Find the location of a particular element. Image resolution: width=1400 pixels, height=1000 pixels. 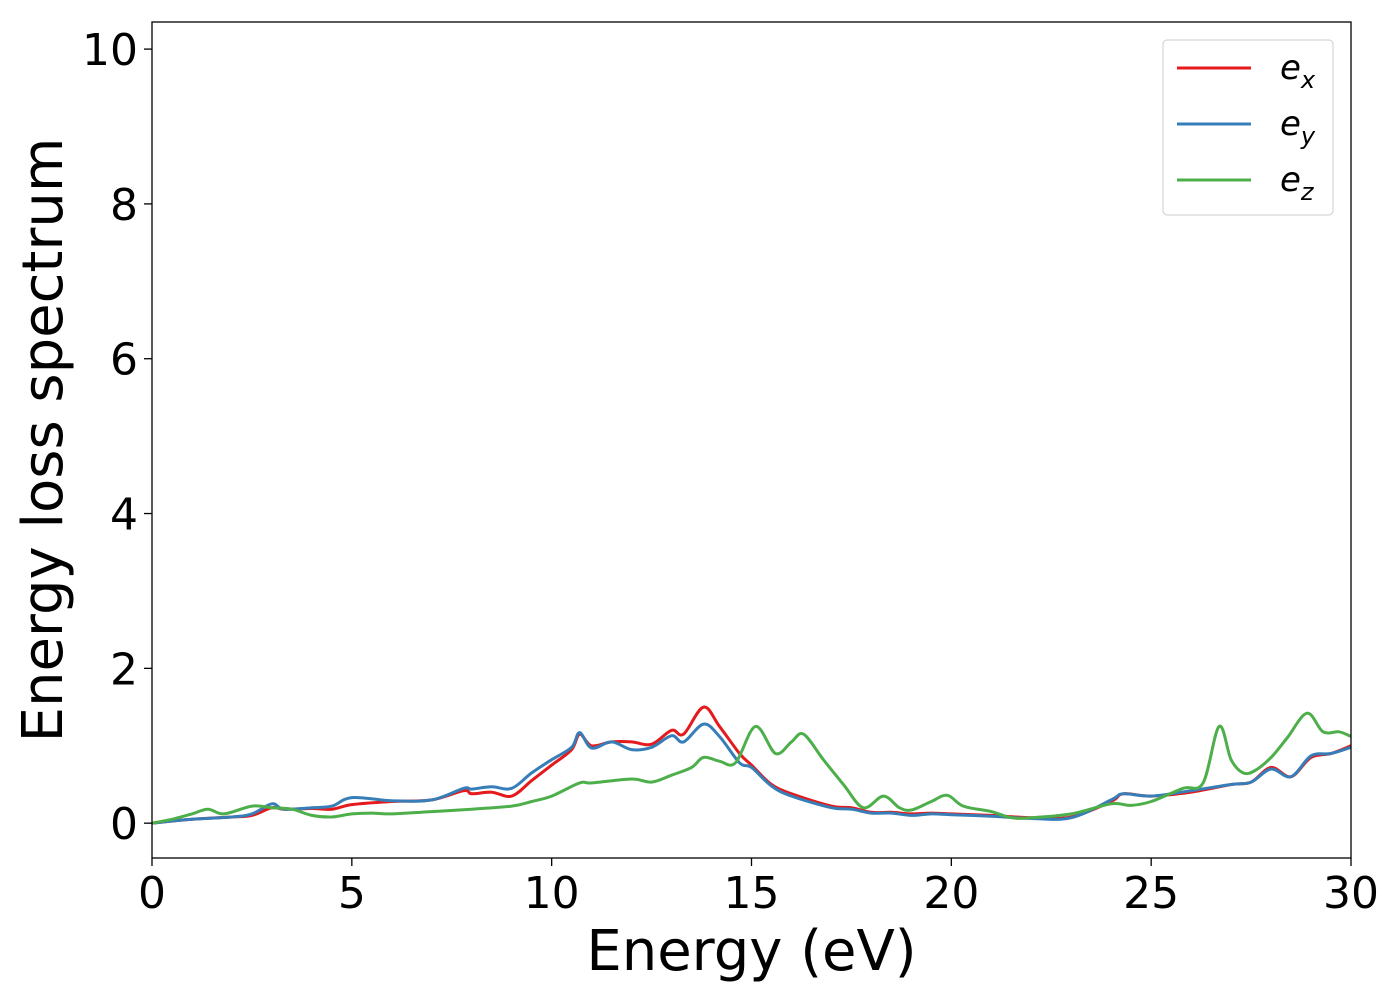

y-tick-label: 10 is located at coordinates (110, 50).